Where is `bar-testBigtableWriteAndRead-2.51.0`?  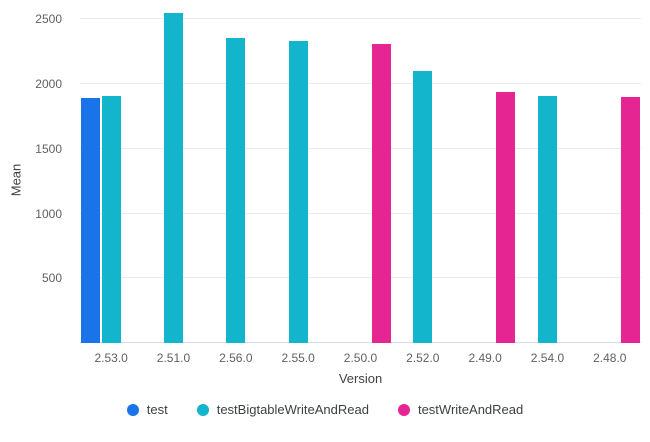
bar-testBigtableWriteAndRead-2.51.0 is located at coordinates (173, 177).